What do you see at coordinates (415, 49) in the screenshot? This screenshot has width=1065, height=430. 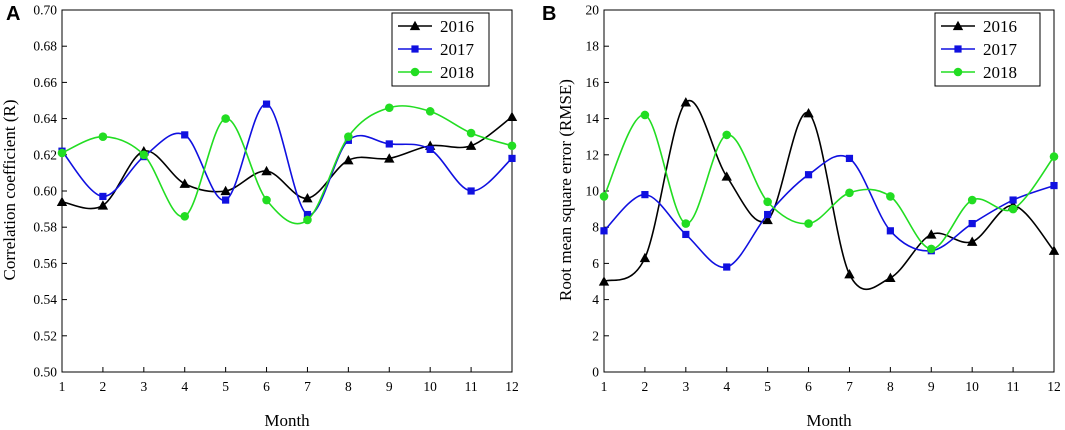 I see `panel-a-legend-marker-2017` at bounding box center [415, 49].